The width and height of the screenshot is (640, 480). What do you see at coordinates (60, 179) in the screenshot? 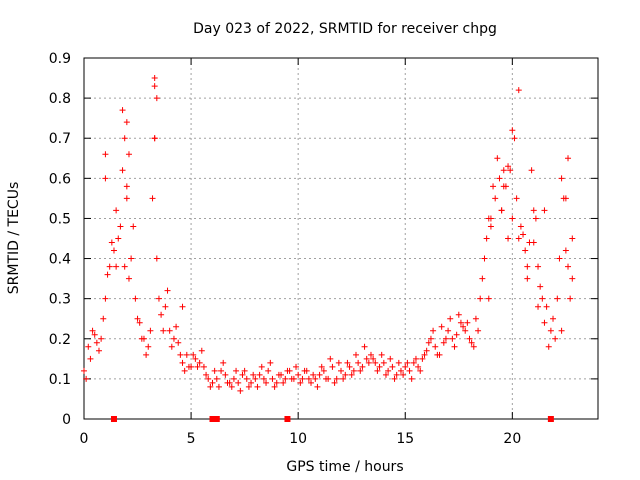
I see `y-tick-label: 0.6` at bounding box center [60, 179].